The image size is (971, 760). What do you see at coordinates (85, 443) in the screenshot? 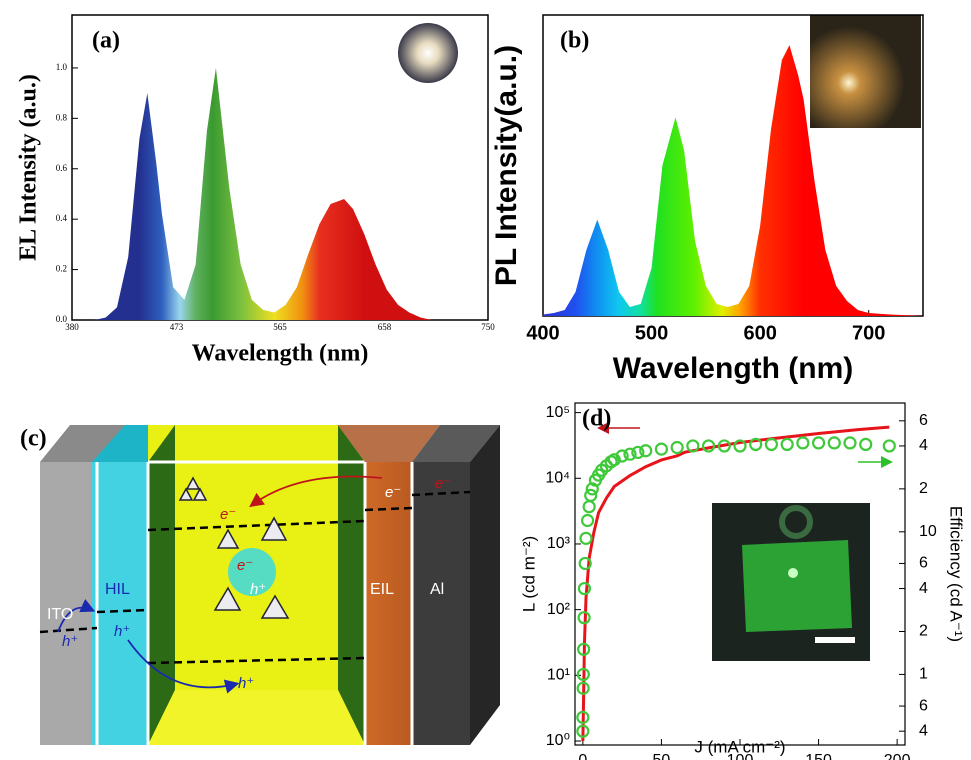
I see `ito-top` at bounding box center [85, 443].